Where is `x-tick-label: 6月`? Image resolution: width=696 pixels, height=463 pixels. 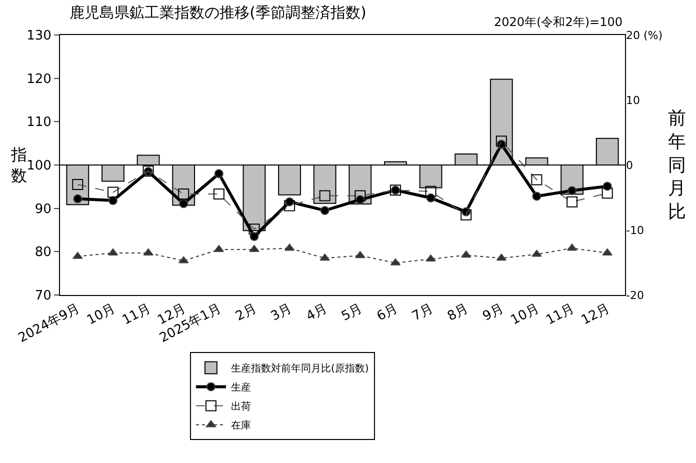 x-tick-label: 6月 is located at coordinates (387, 312).